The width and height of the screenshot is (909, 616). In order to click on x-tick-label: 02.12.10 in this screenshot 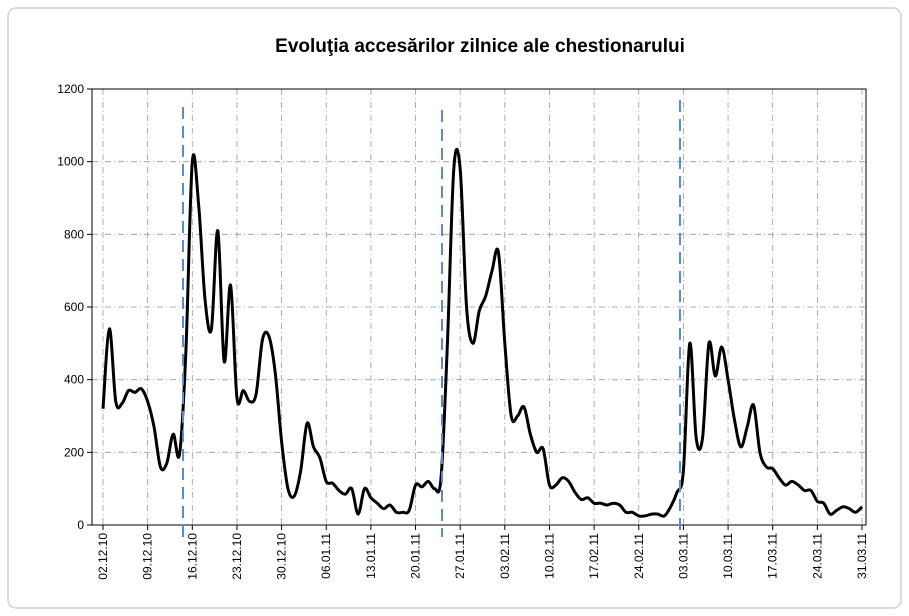, I will do `click(103, 556)`.